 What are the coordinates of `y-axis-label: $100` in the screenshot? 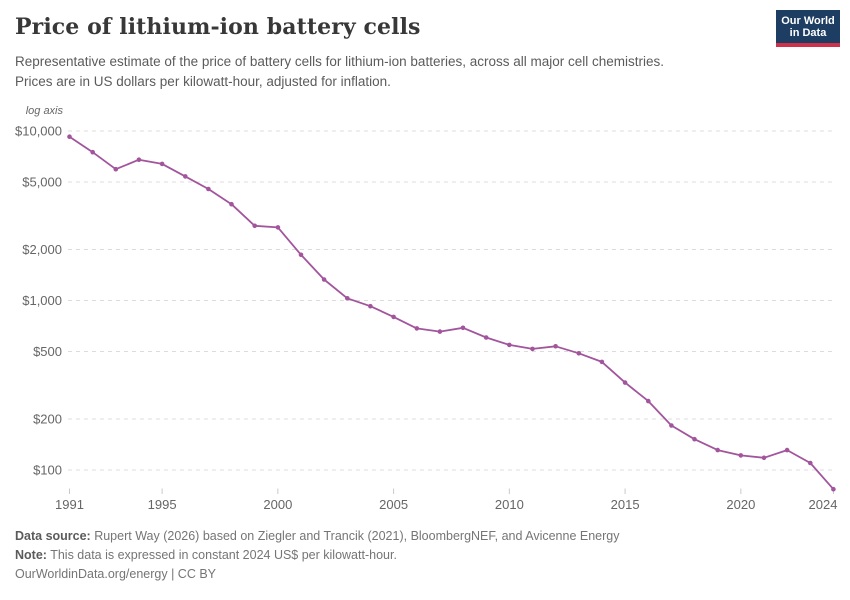 It's located at (47, 470).